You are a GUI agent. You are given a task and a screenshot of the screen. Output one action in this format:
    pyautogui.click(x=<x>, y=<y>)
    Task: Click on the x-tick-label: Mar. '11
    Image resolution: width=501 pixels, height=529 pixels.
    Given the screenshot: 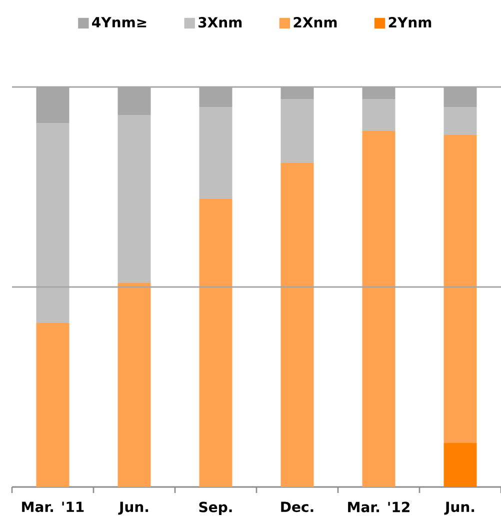 What is the action you would take?
    pyautogui.click(x=53, y=507)
    